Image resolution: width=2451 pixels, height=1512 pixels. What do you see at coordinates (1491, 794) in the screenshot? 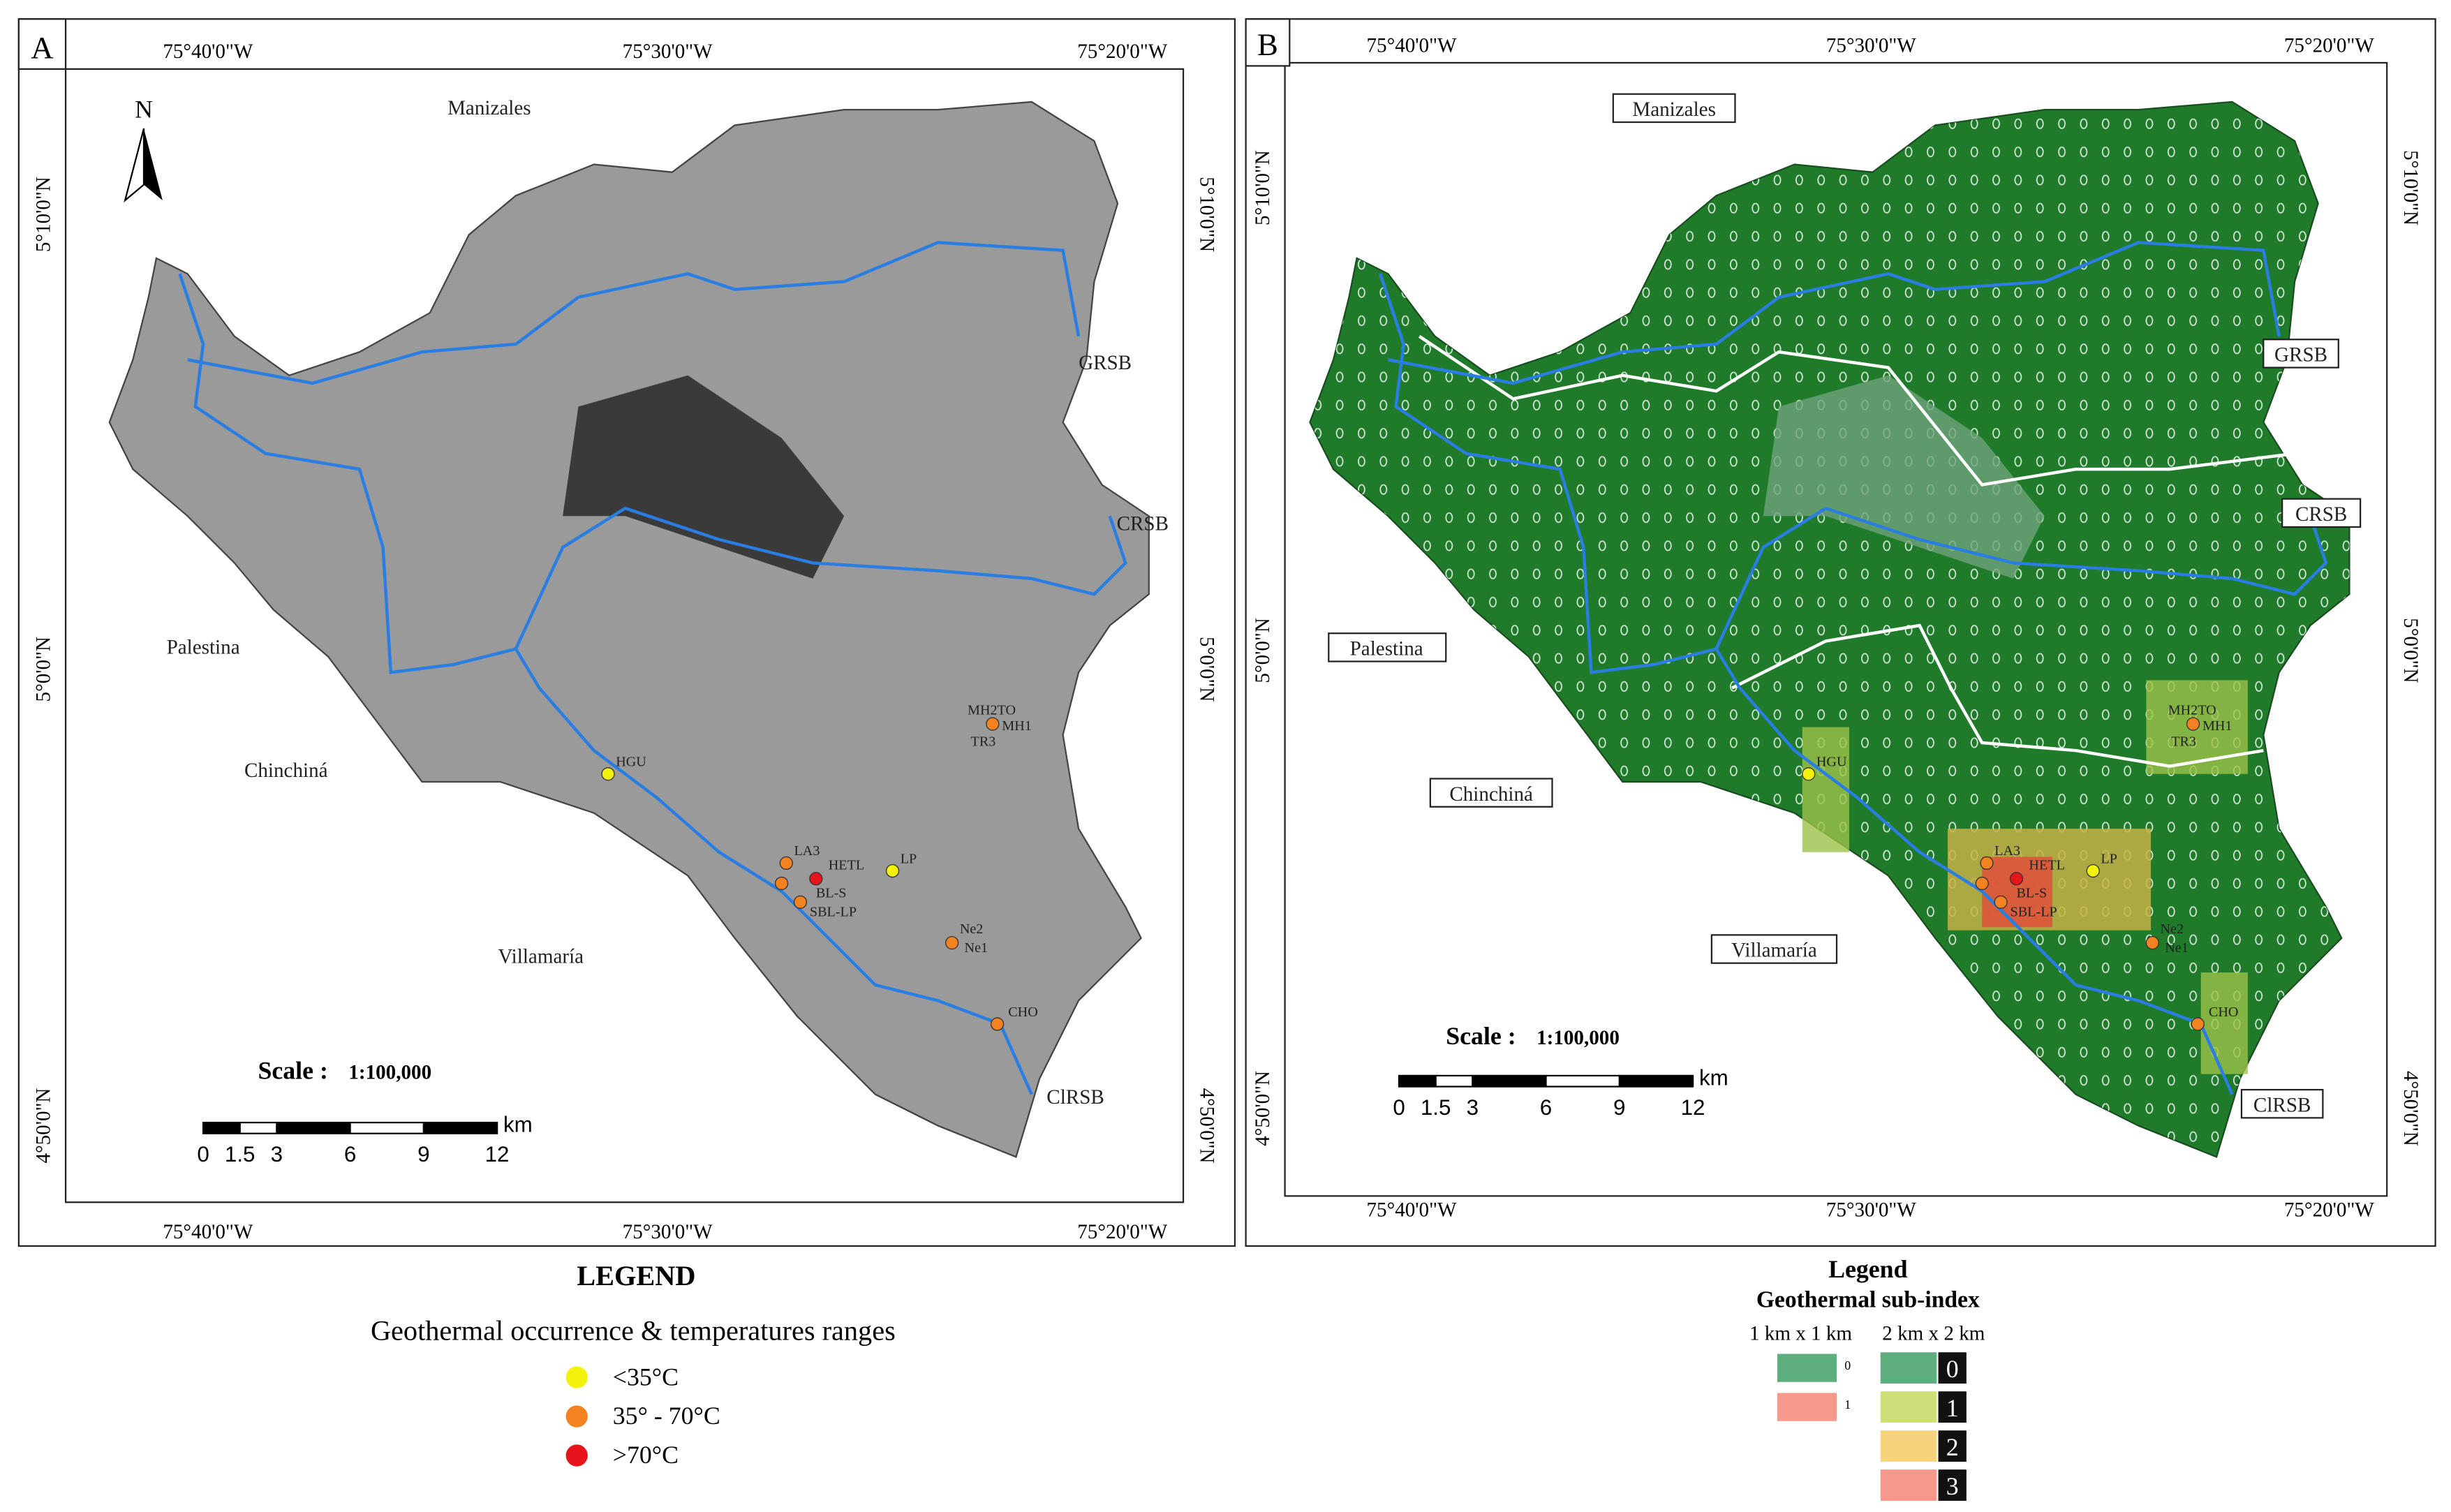
I see `place-label: Chinchiná` at bounding box center [1491, 794].